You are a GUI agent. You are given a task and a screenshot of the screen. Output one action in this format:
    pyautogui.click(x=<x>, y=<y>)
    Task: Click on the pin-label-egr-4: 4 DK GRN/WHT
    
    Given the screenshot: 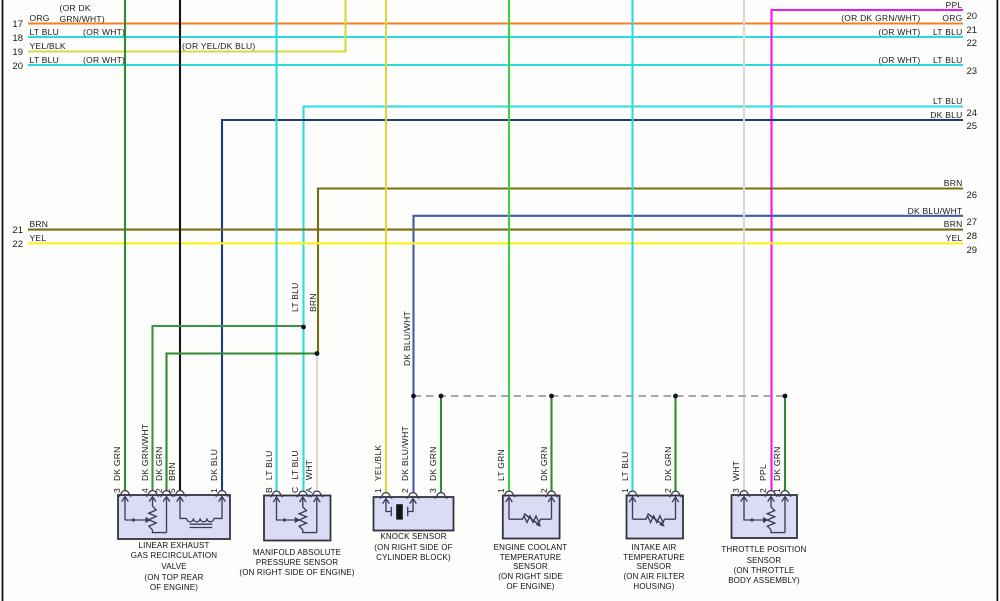 What is the action you would take?
    pyautogui.click(x=145, y=457)
    